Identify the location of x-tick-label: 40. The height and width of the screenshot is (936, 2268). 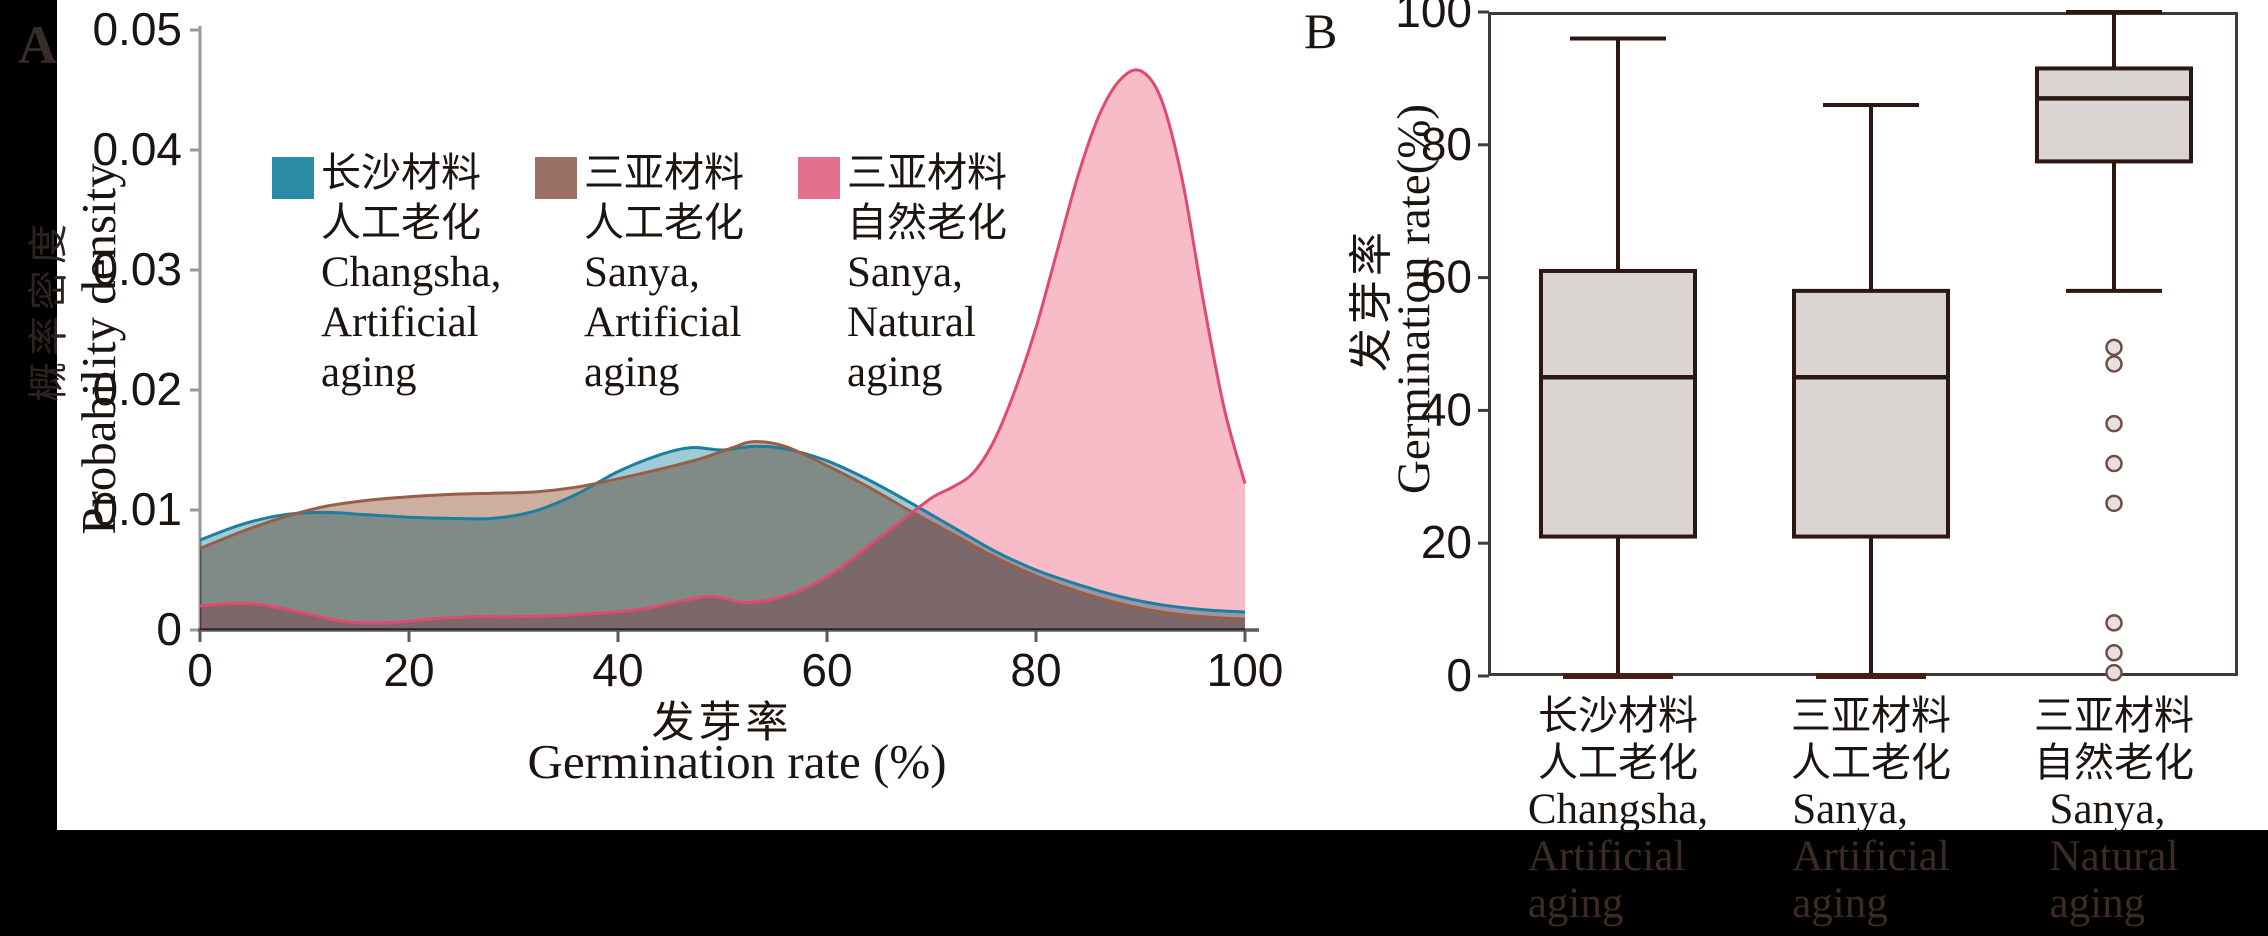
(617, 670).